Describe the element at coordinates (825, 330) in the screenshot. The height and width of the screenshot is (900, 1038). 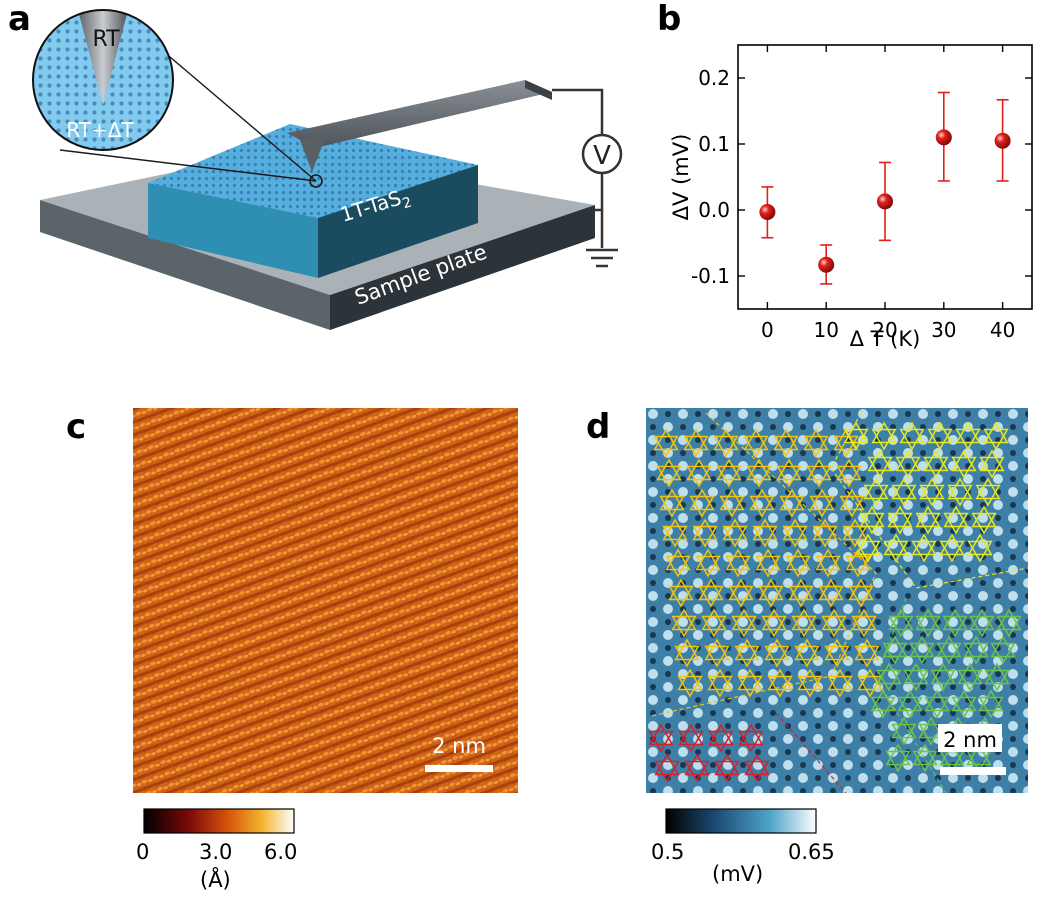
I see `x-tick-label: 10` at that location.